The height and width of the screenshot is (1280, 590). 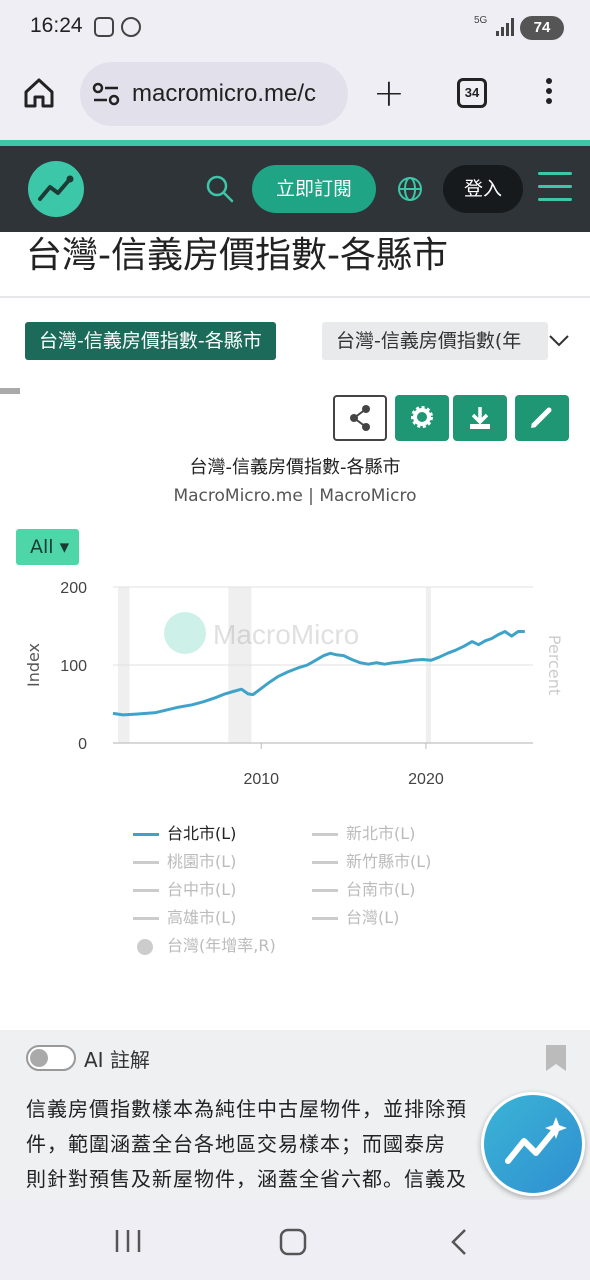 What do you see at coordinates (10, 391) in the screenshot?
I see `scroll-marker` at bounding box center [10, 391].